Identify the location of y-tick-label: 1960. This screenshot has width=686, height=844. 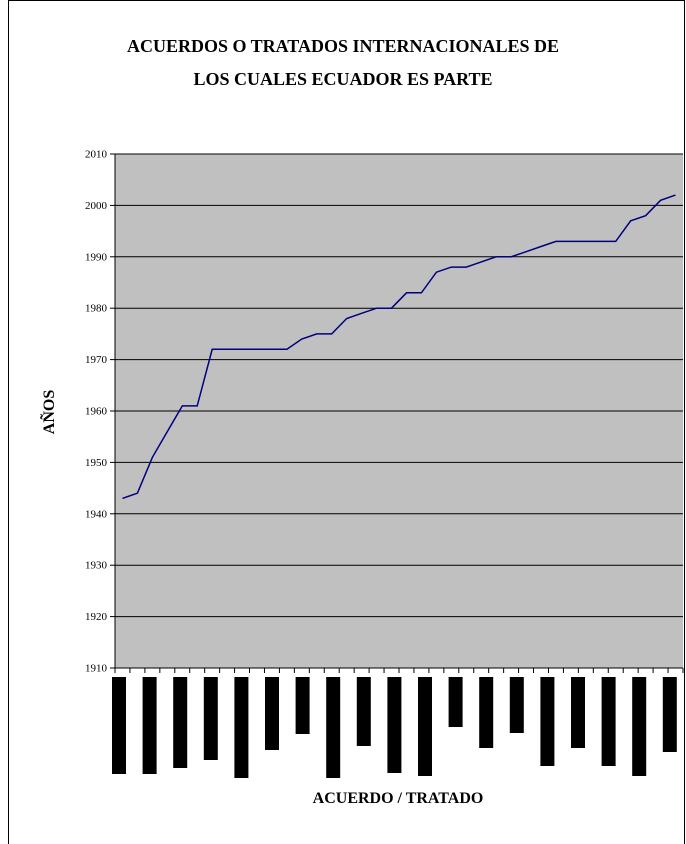
(96, 412).